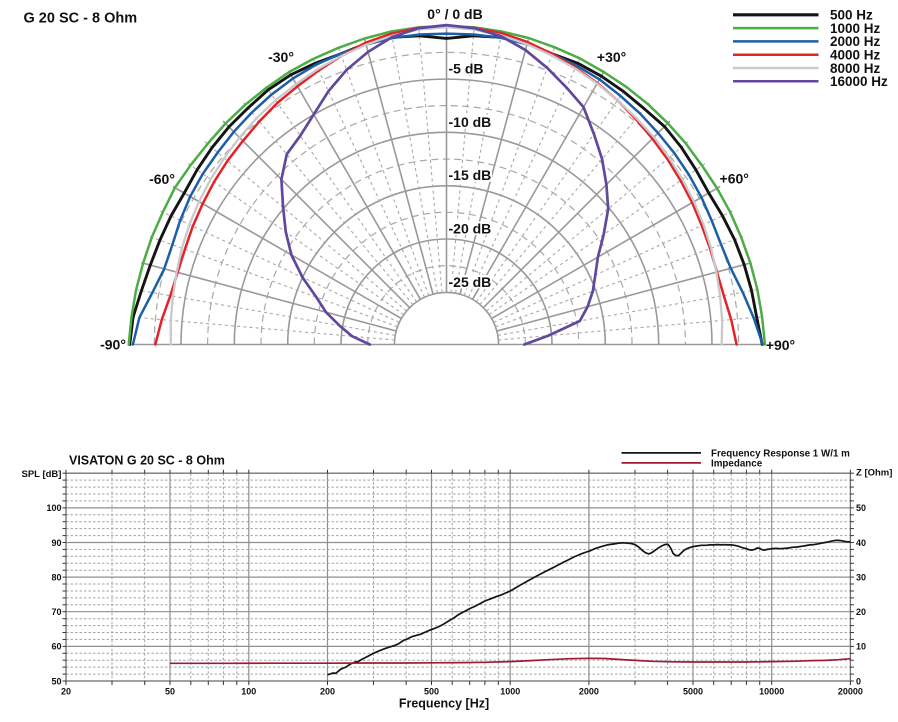  What do you see at coordinates (859, 81) in the screenshot?
I see `svg-text: 16000 Hz` at bounding box center [859, 81].